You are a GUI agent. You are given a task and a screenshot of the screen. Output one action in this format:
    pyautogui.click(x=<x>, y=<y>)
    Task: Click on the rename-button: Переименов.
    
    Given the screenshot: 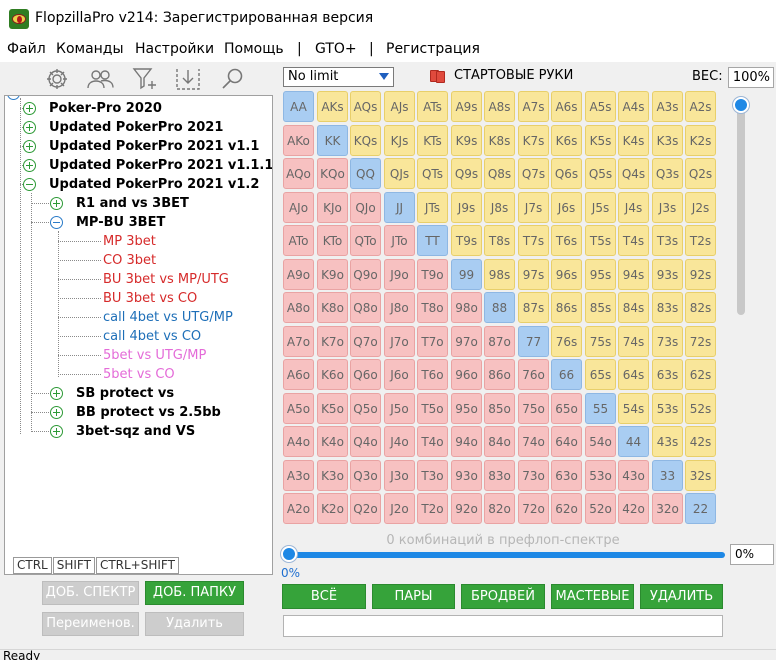 What is the action you would take?
    pyautogui.click(x=90, y=624)
    